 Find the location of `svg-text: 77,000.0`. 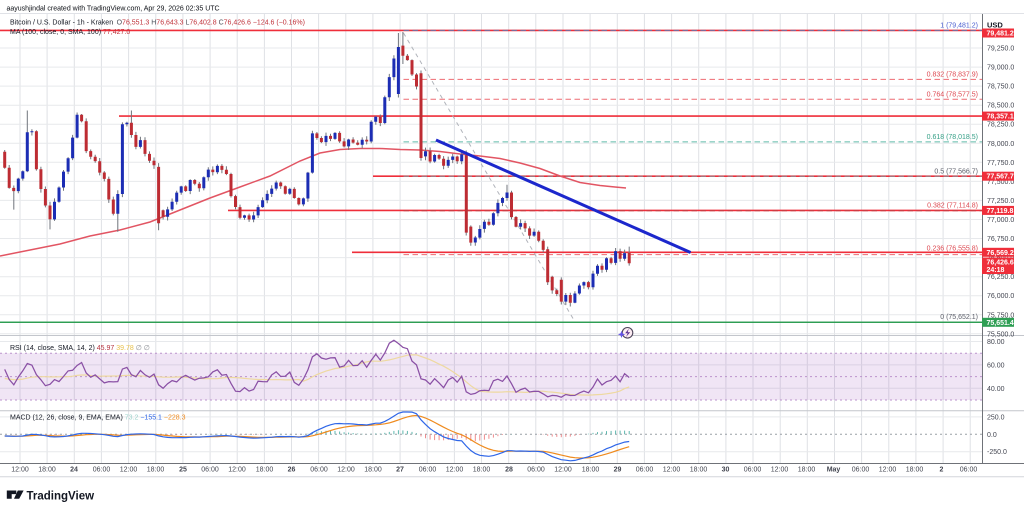

svg-text: 77,000.0 is located at coordinates (1000, 220).